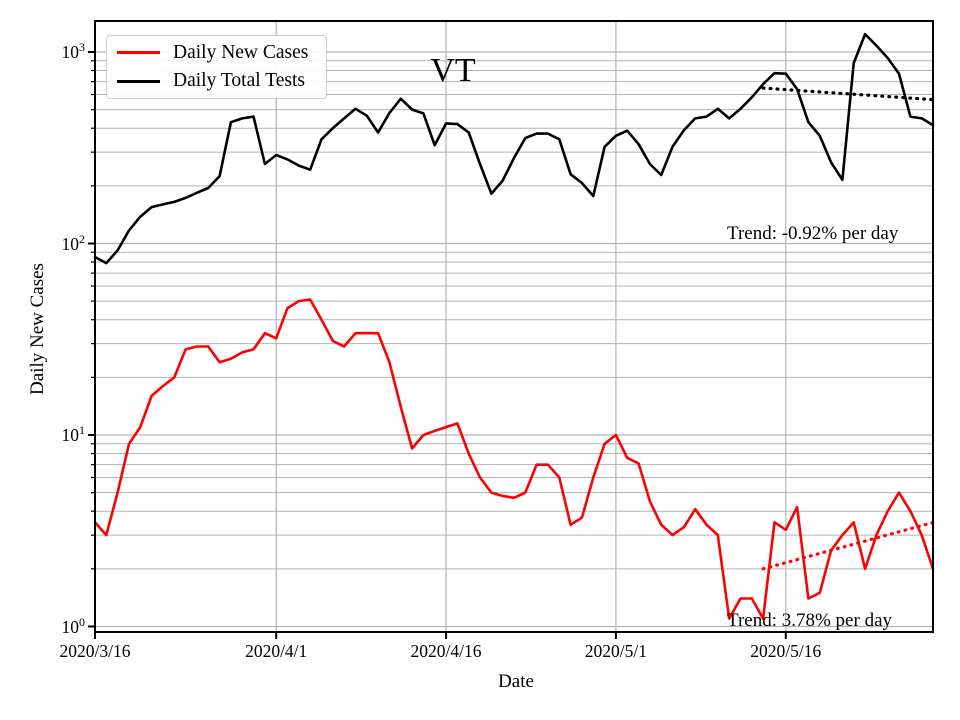 The width and height of the screenshot is (960, 720). I want to click on y-tick-label: 10¹, so click(73, 434).